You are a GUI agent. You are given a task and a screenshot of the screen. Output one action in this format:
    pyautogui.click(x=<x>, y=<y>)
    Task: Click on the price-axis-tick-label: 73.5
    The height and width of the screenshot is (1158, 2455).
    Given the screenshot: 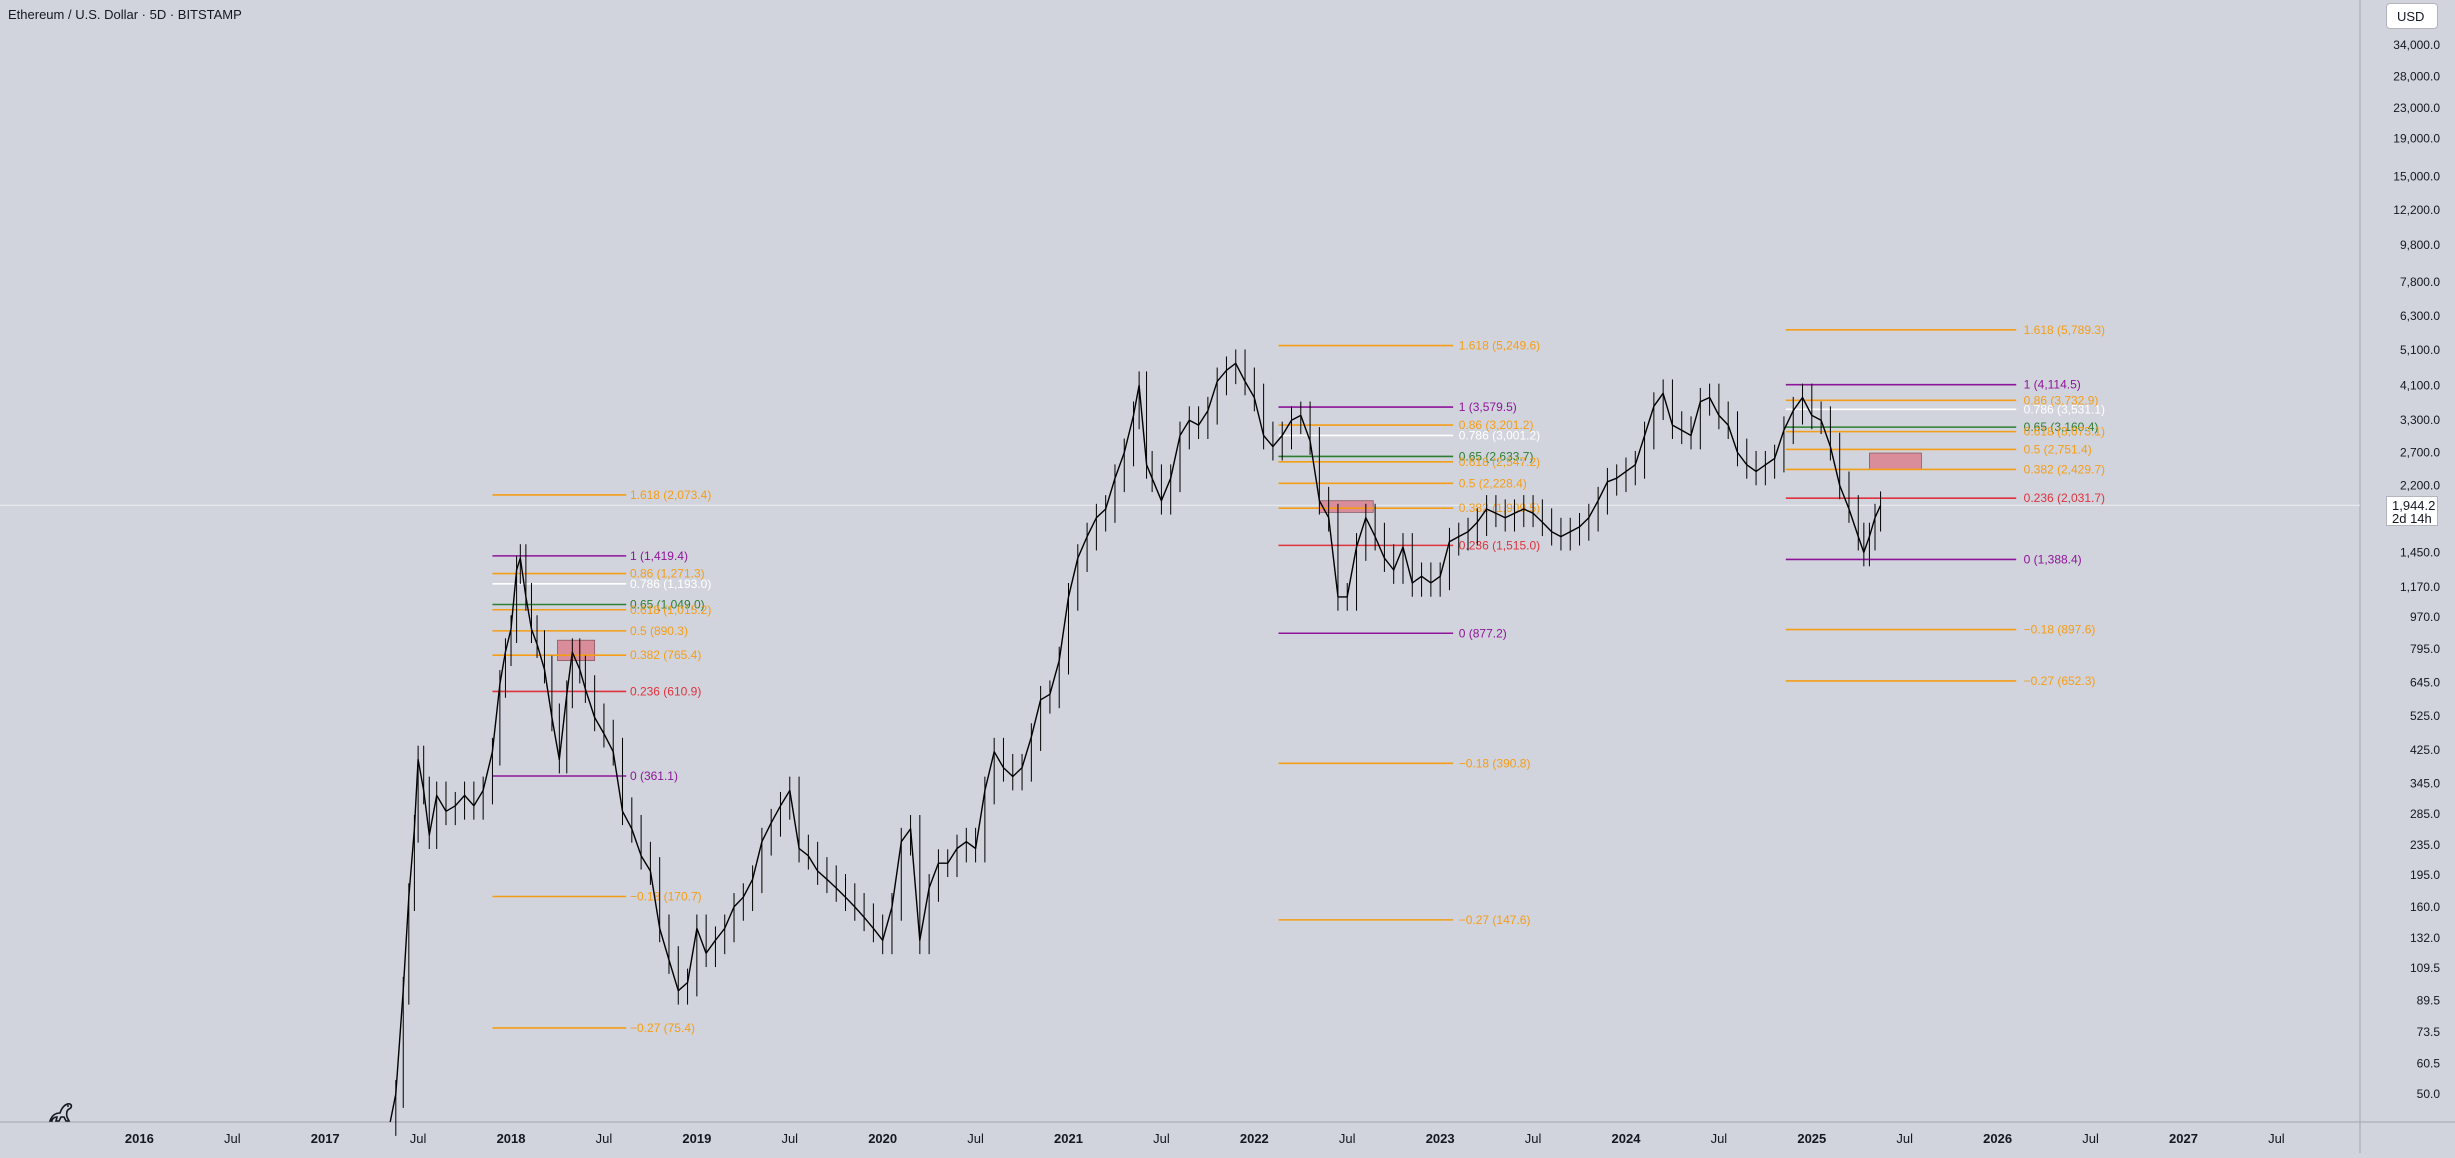 What is the action you would take?
    pyautogui.click(x=2429, y=1032)
    